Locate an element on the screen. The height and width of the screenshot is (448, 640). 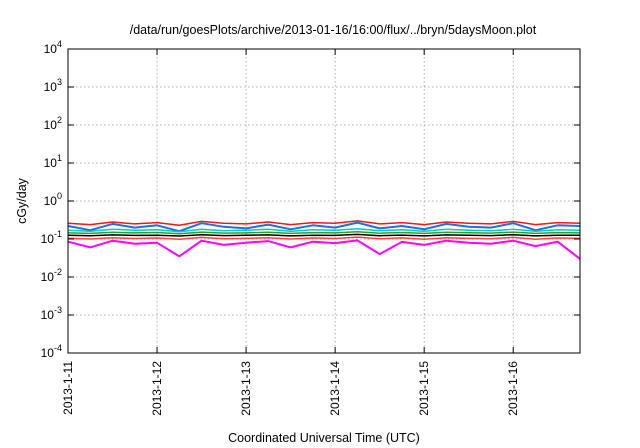
y-tick-label: 10⁻² is located at coordinates (51, 275).